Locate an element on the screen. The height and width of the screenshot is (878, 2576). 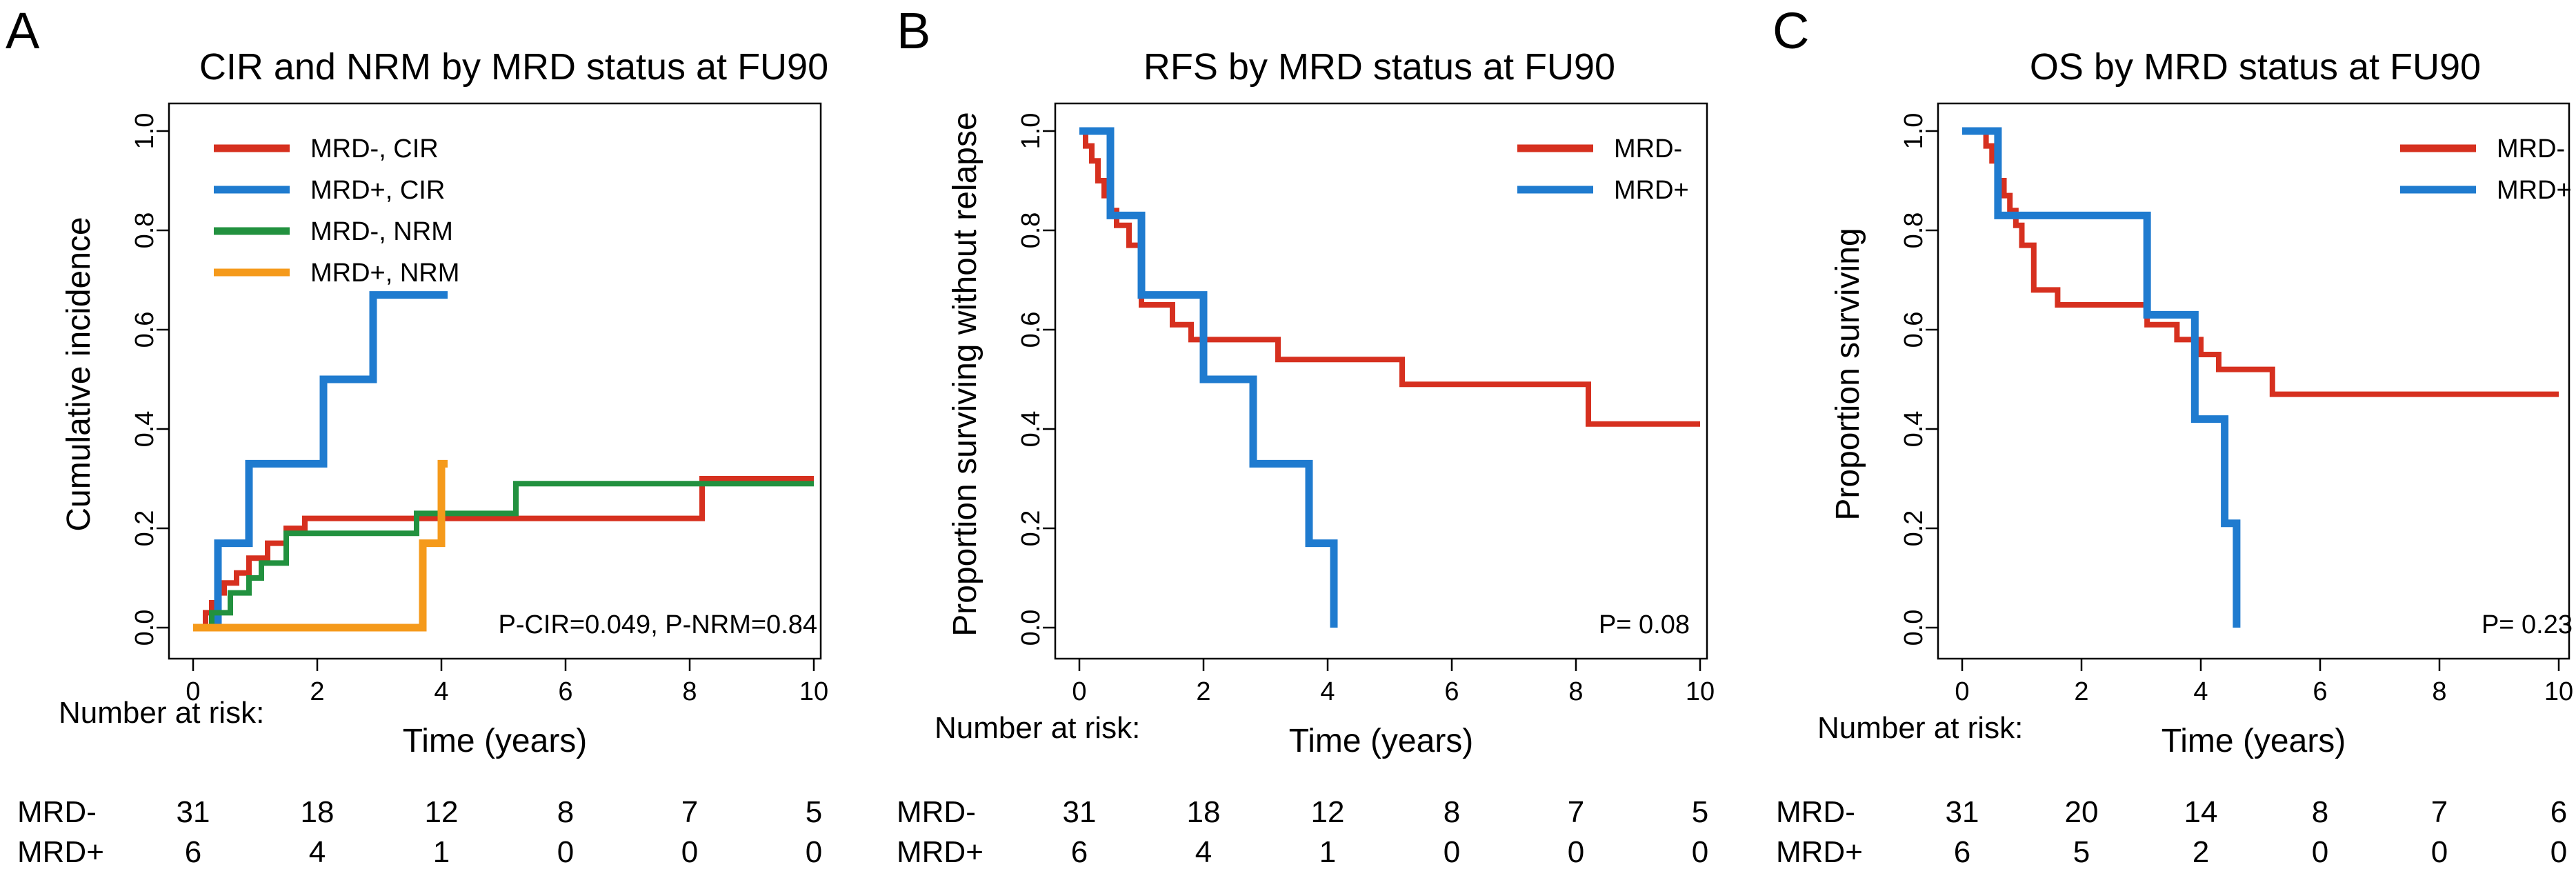
risk-table: Number at risk: MRD- 31 18 12 8 7 5 MRD+ 6 4 1 0 0 0 is located at coordinates (419, 782).